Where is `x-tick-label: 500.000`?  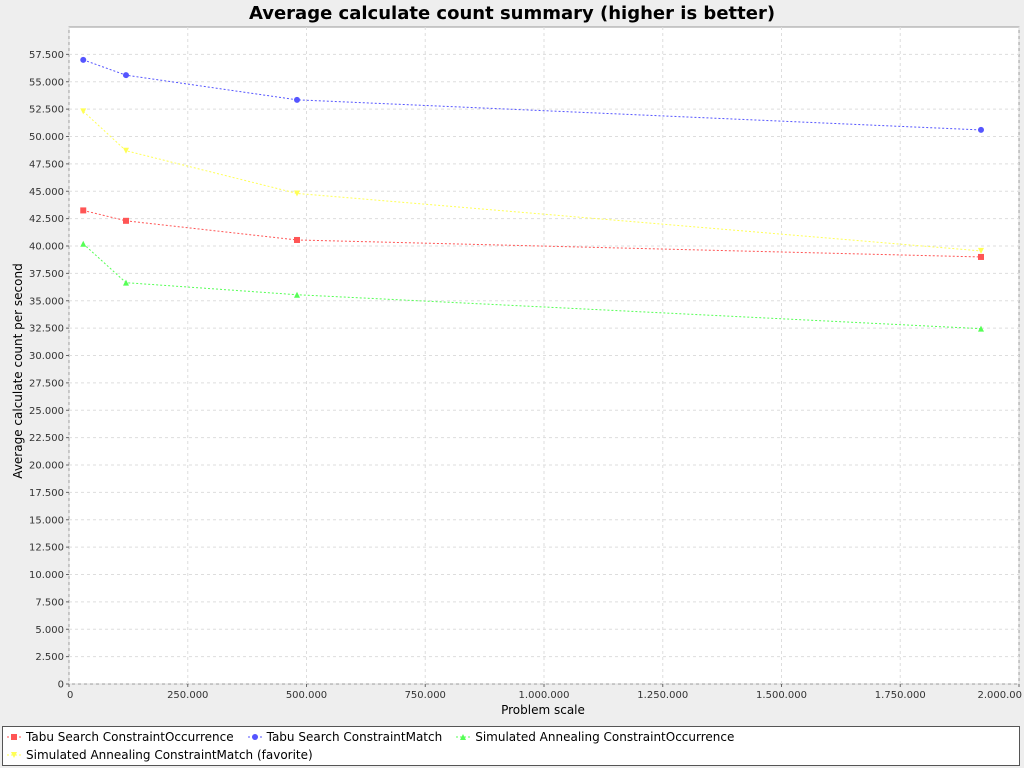 x-tick-label: 500.000 is located at coordinates (306, 695).